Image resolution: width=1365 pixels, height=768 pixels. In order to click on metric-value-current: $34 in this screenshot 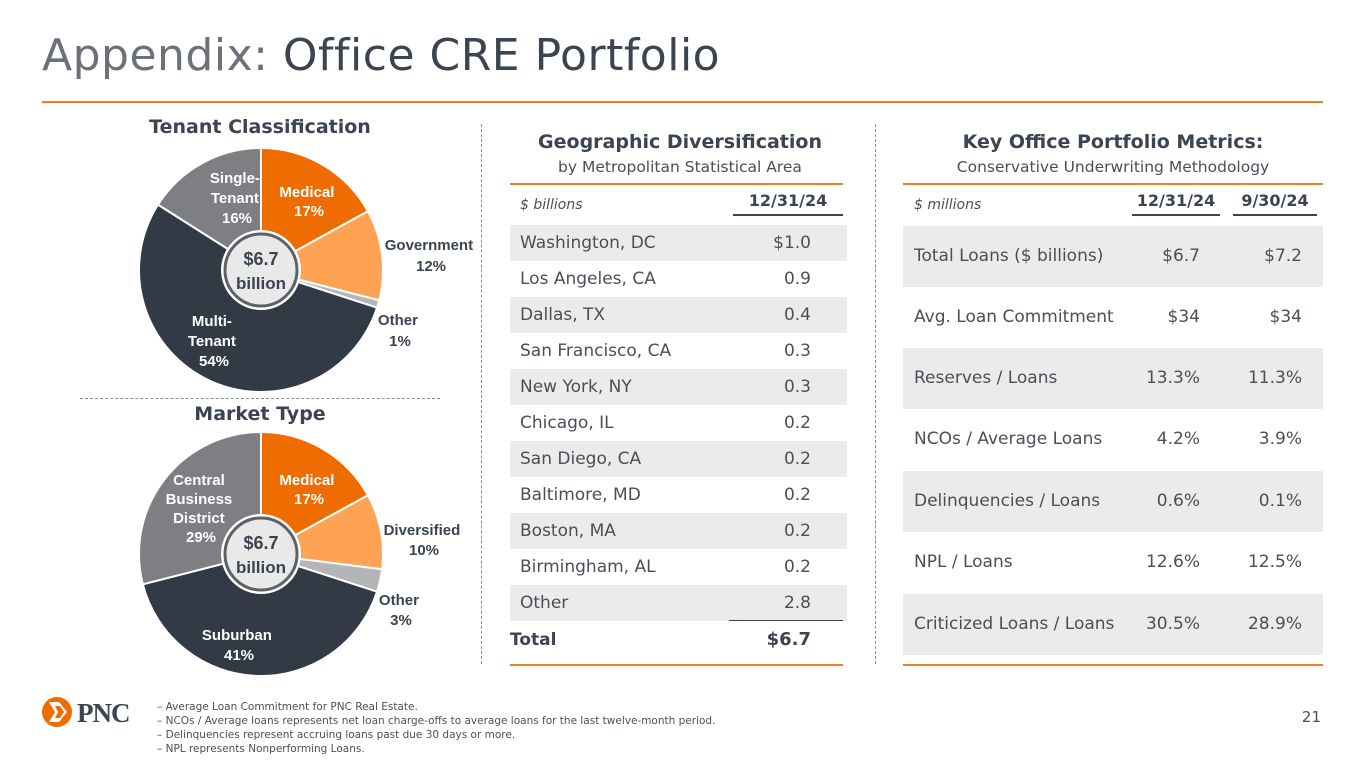, I will do `click(1183, 317)`.